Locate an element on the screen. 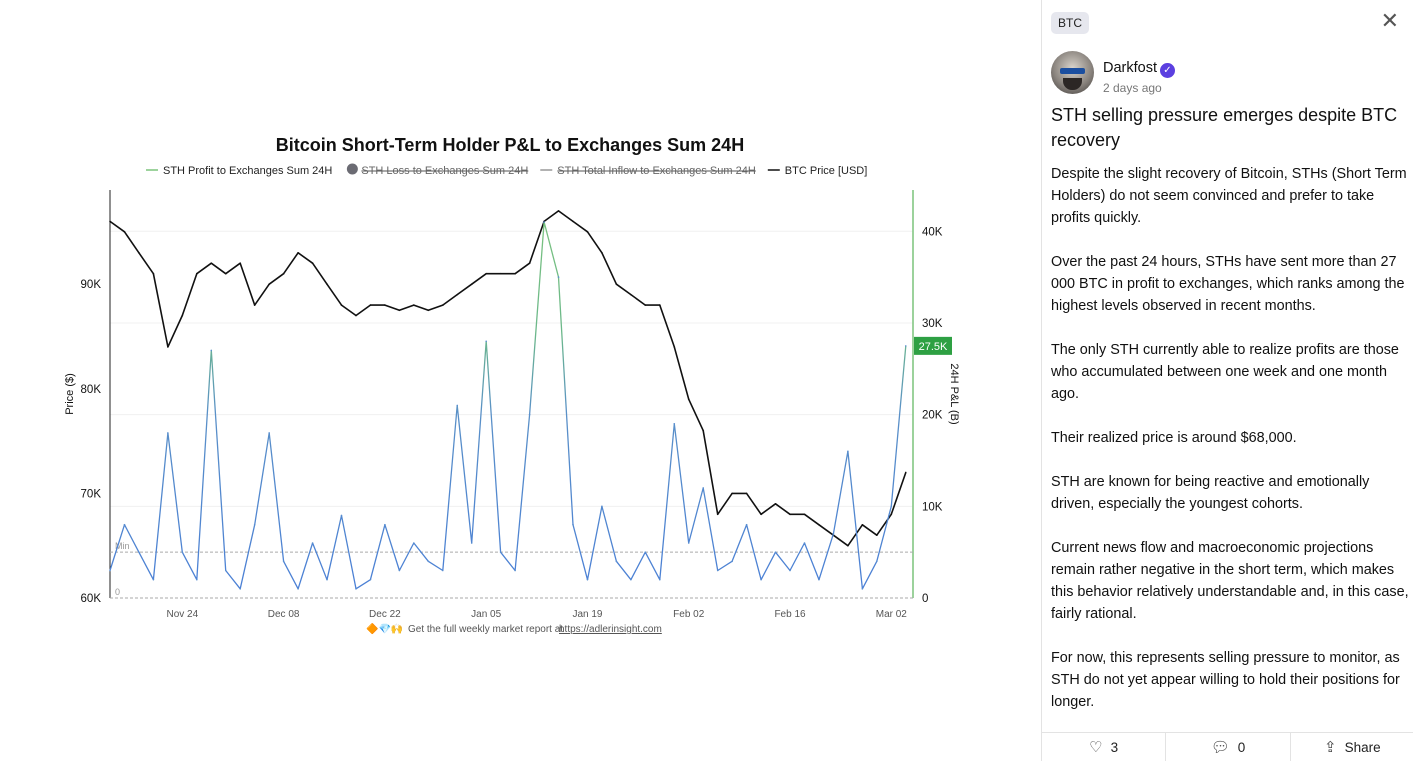 The height and width of the screenshot is (761, 1413). current-value-label: 27.5K is located at coordinates (933, 347).